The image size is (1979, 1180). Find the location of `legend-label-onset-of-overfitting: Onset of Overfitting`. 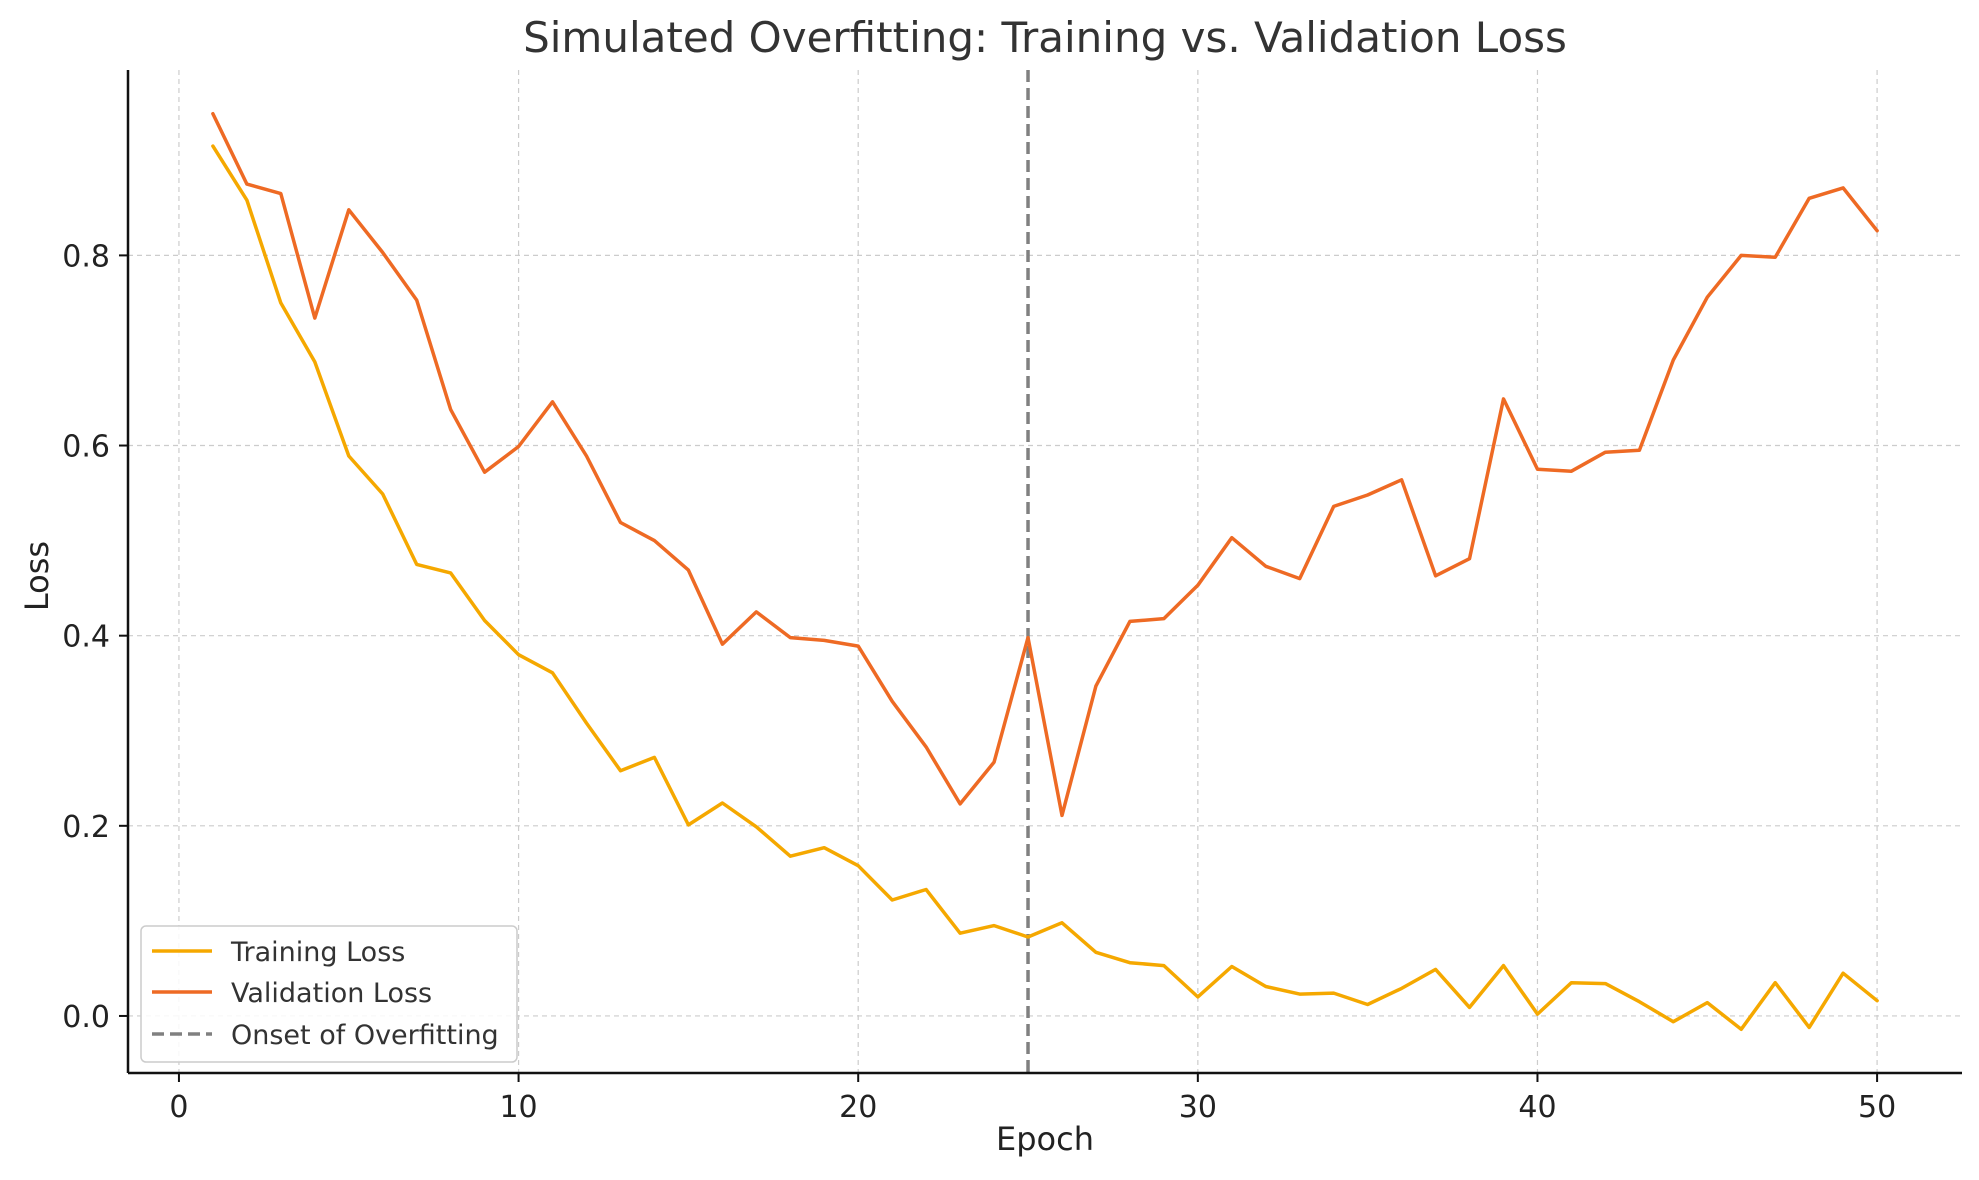

legend-label-onset-of-overfitting: Onset of Overfitting is located at coordinates (365, 1035).